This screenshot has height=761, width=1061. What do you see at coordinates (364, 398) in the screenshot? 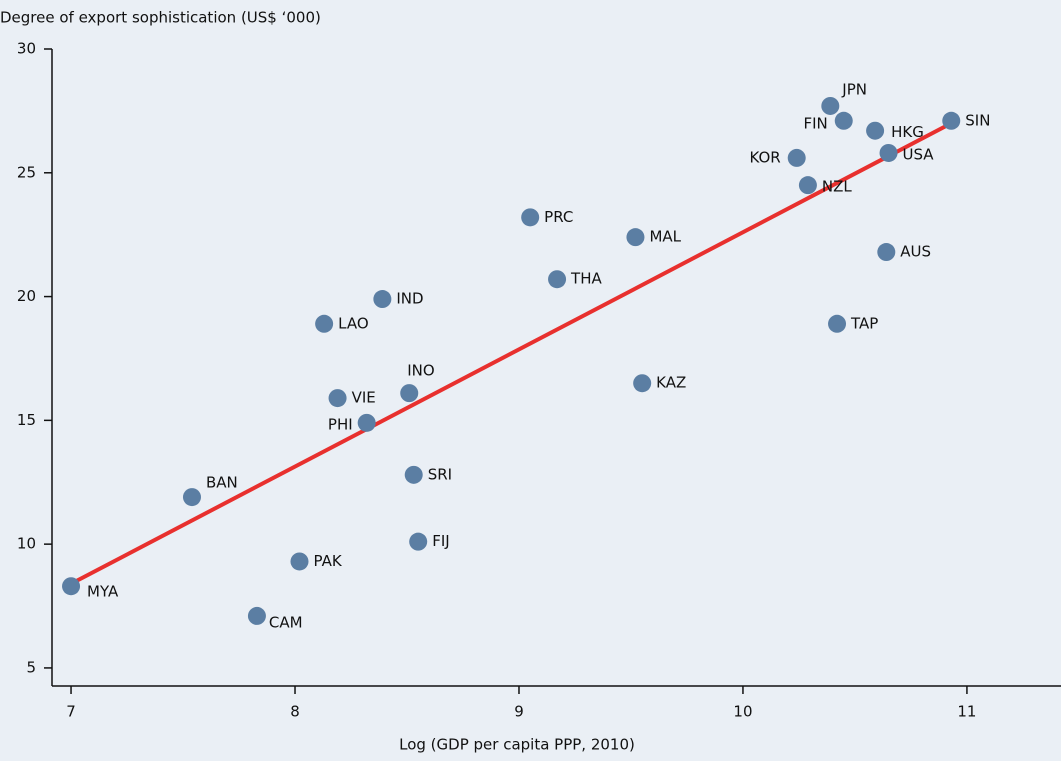
I see `point-label: VIE` at bounding box center [364, 398].